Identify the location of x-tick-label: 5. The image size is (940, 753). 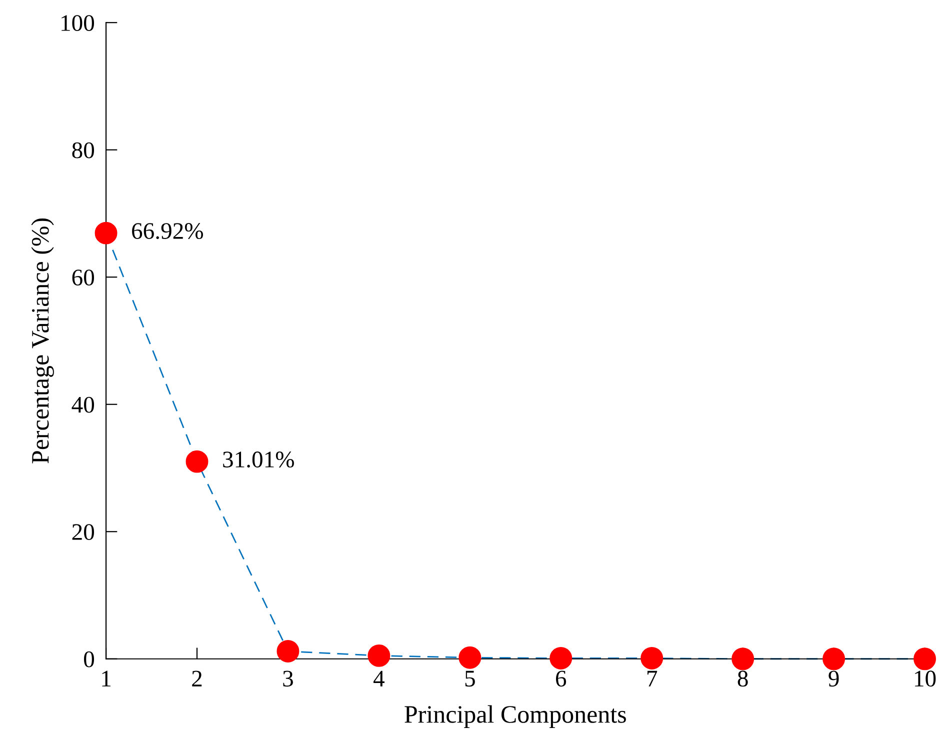
(470, 678).